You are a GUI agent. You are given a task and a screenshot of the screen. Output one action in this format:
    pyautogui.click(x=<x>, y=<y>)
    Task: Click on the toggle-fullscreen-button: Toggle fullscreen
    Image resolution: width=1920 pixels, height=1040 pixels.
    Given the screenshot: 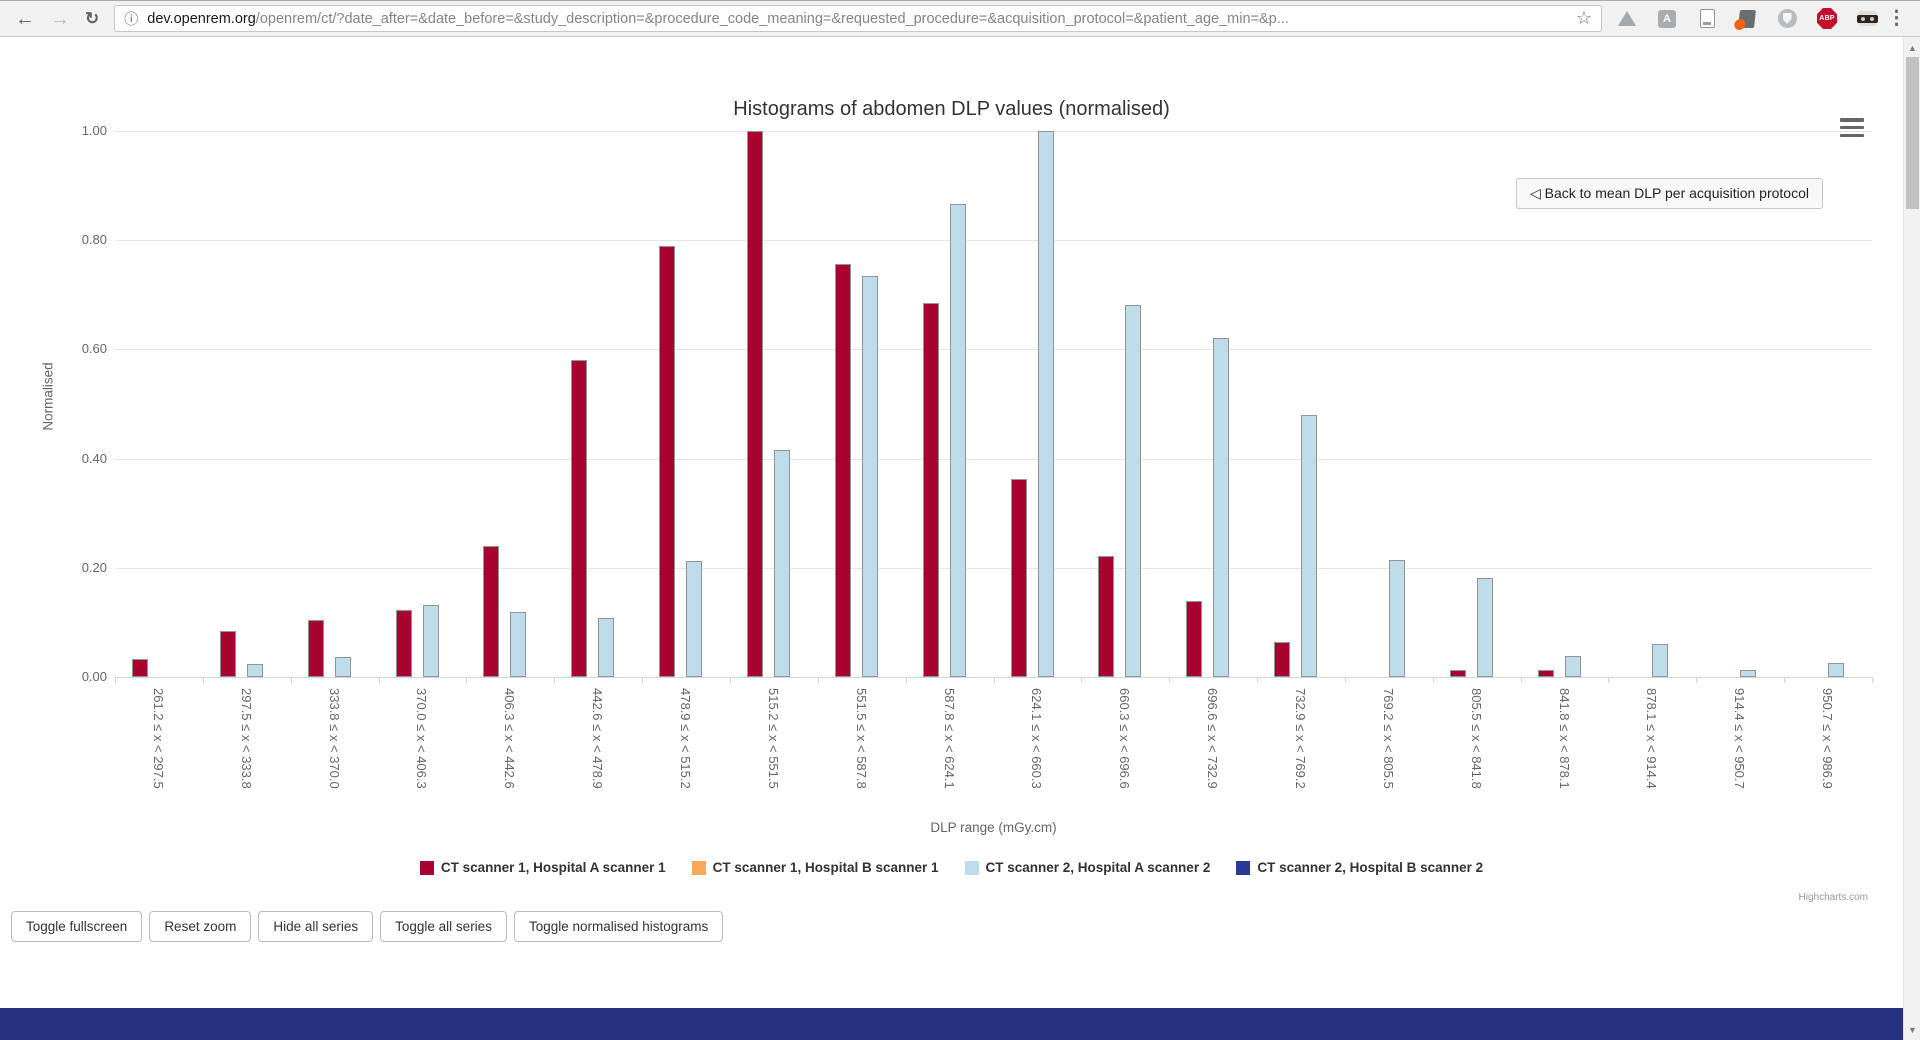 What is the action you would take?
    pyautogui.click(x=77, y=926)
    